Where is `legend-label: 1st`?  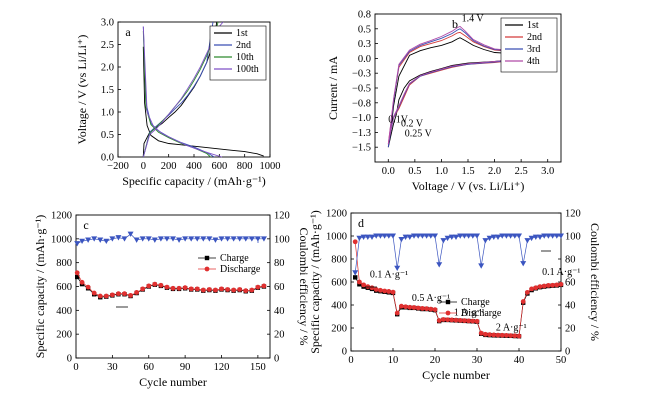
legend-label: 1st is located at coordinates (533, 25).